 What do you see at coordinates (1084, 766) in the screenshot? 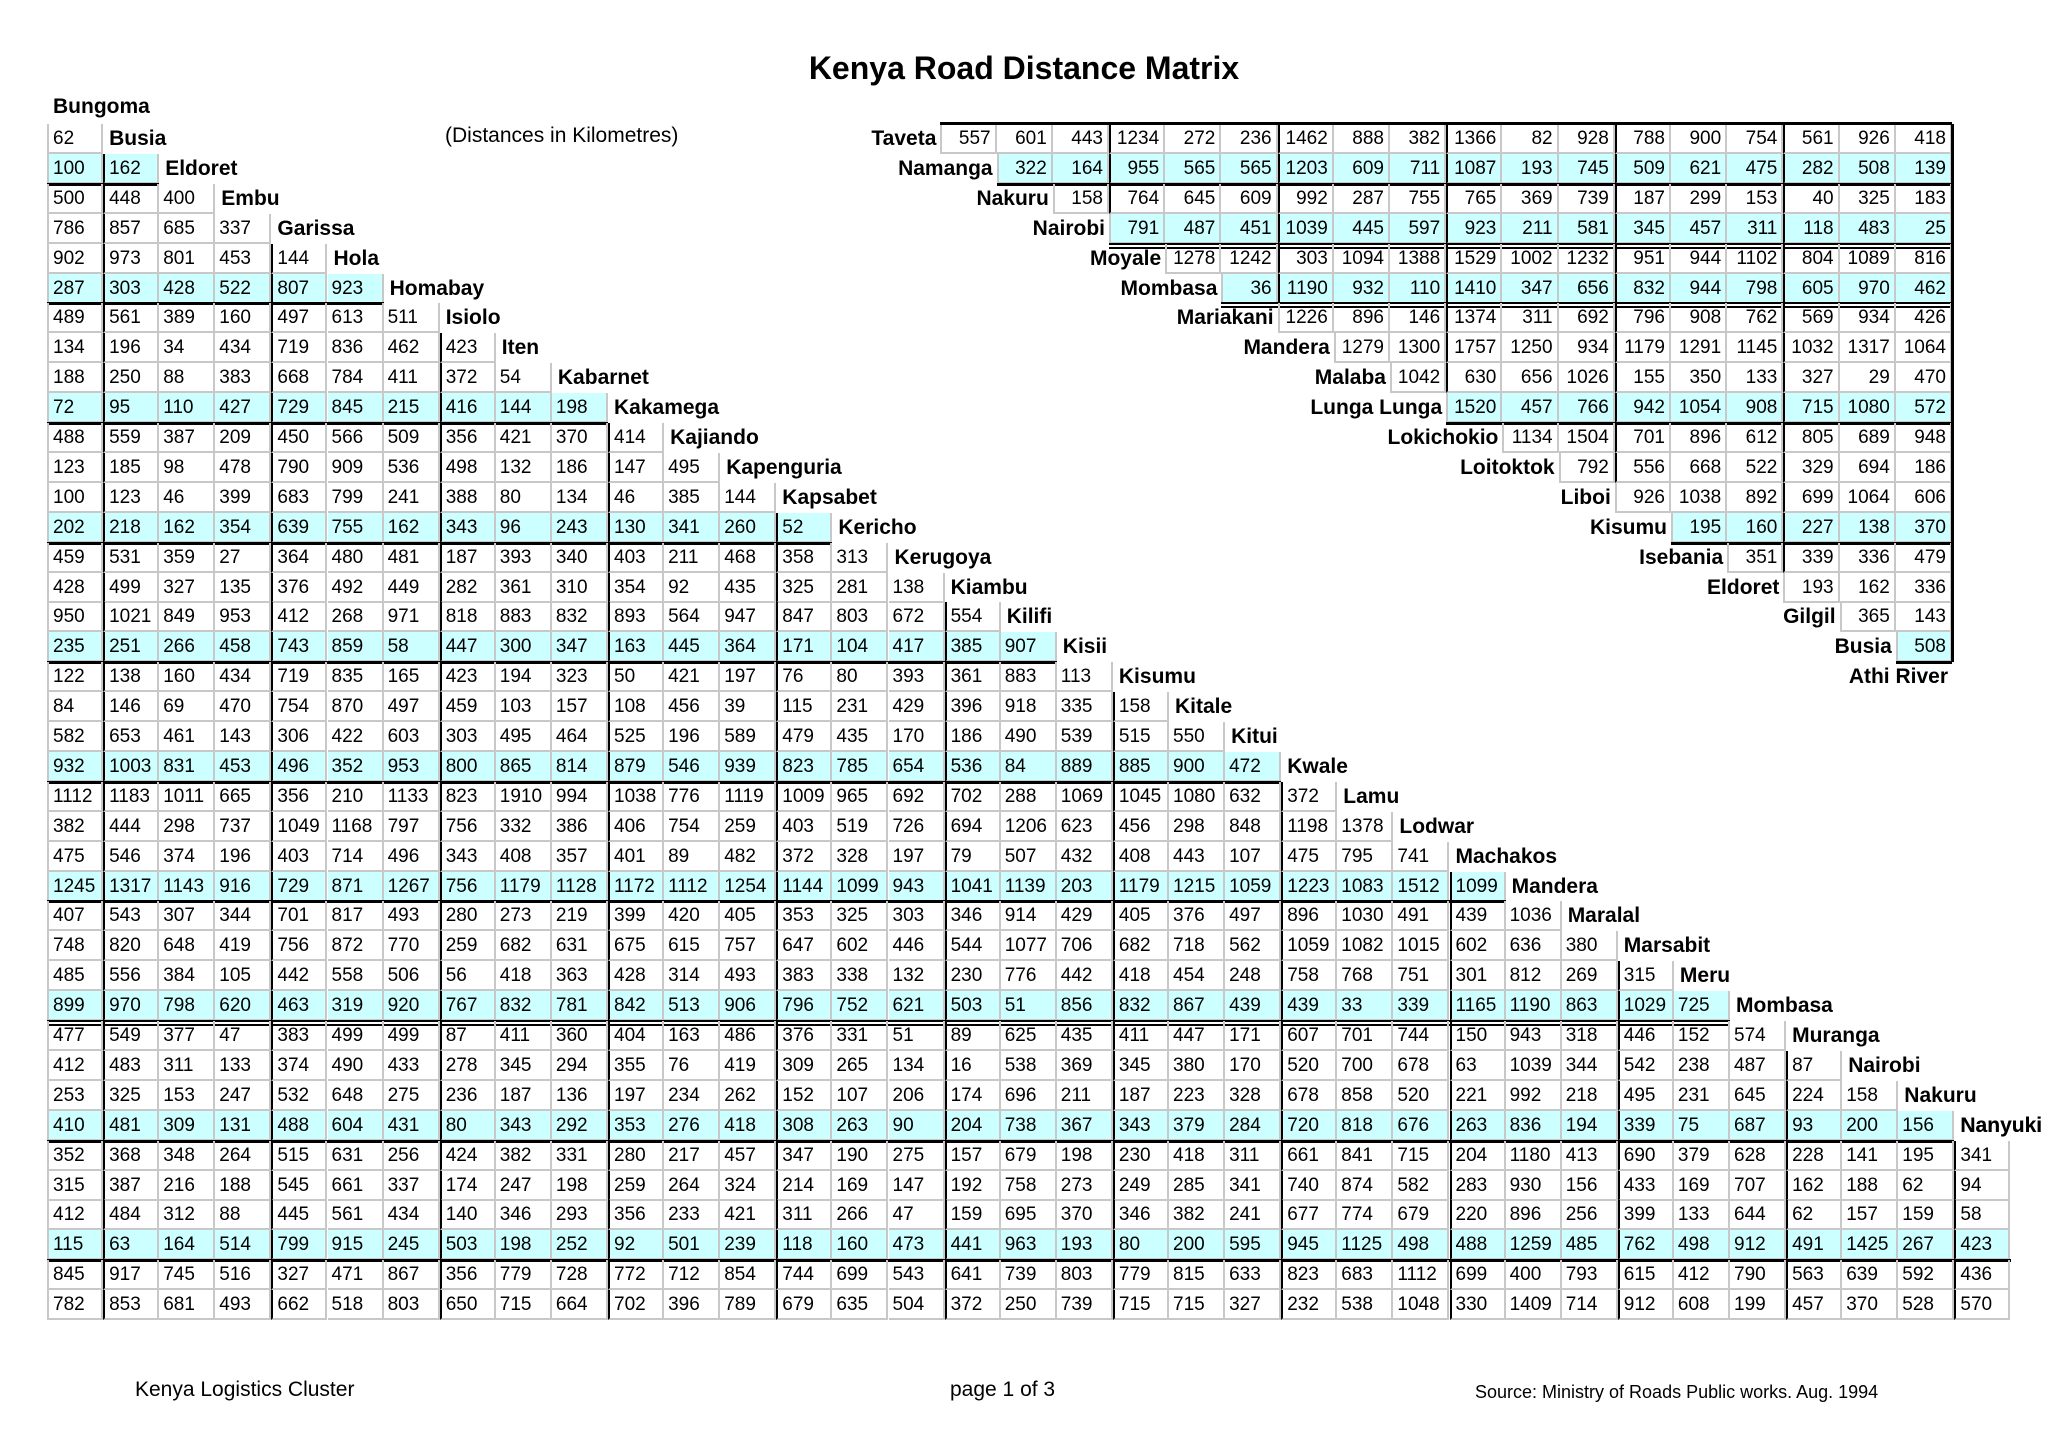
I see `distance-cell: 889` at bounding box center [1084, 766].